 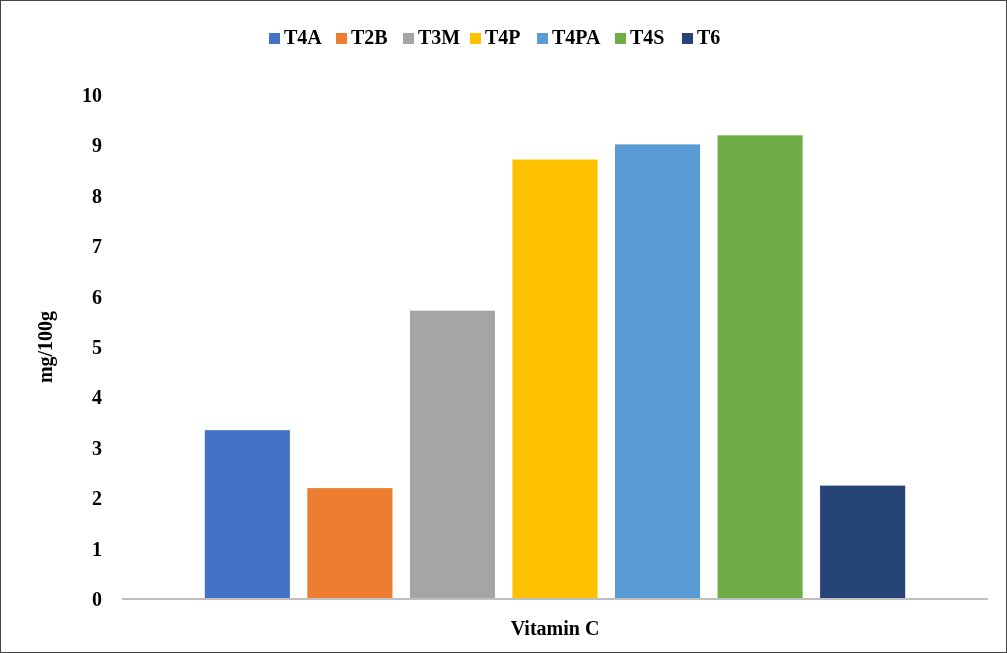 What do you see at coordinates (97, 145) in the screenshot?
I see `y-tick-label: 9` at bounding box center [97, 145].